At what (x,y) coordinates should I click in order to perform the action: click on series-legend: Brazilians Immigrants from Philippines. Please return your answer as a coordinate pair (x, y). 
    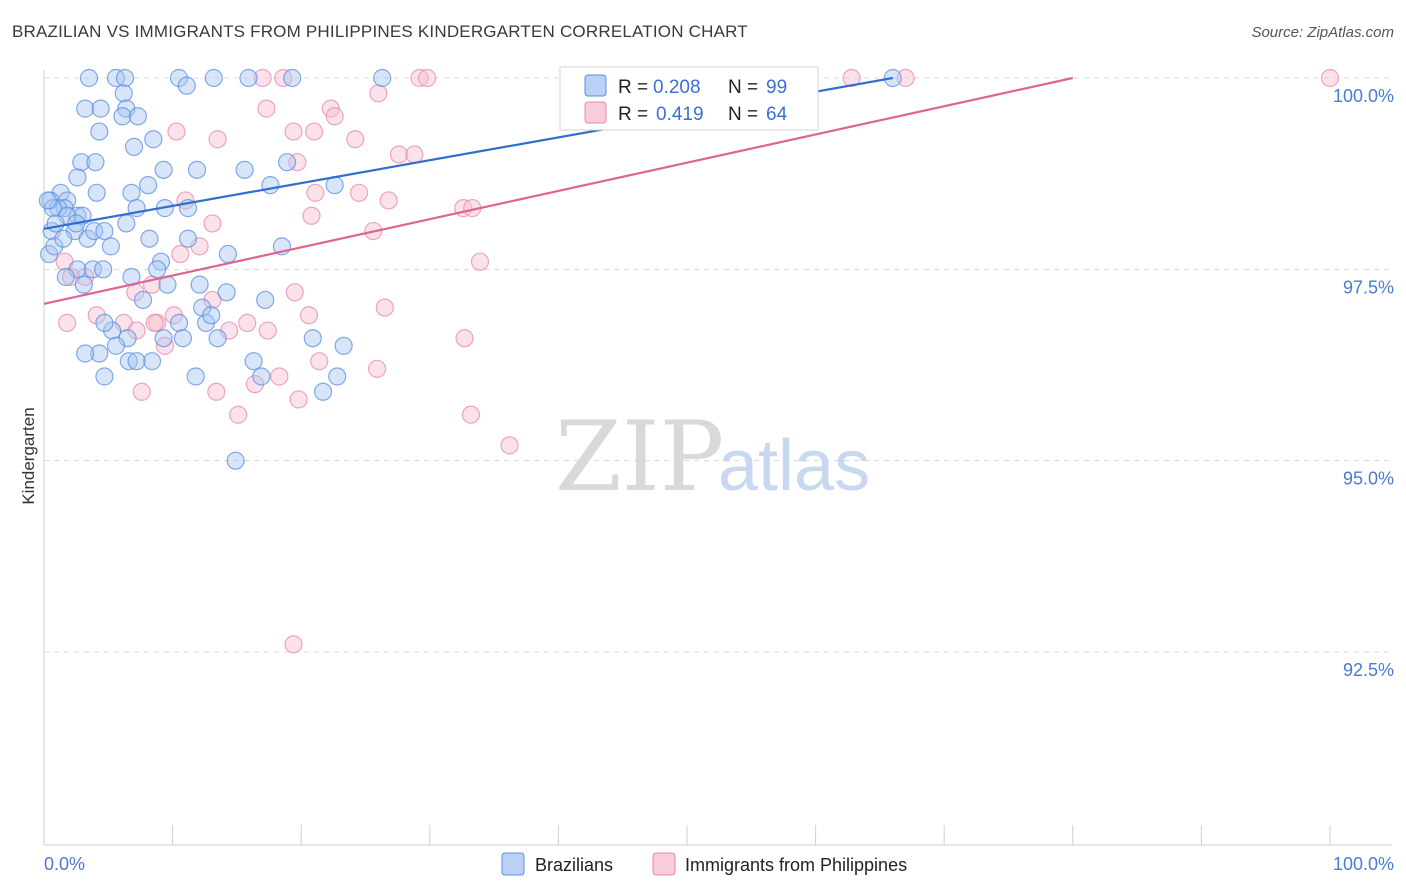
    Looking at the image, I should click on (704, 864).